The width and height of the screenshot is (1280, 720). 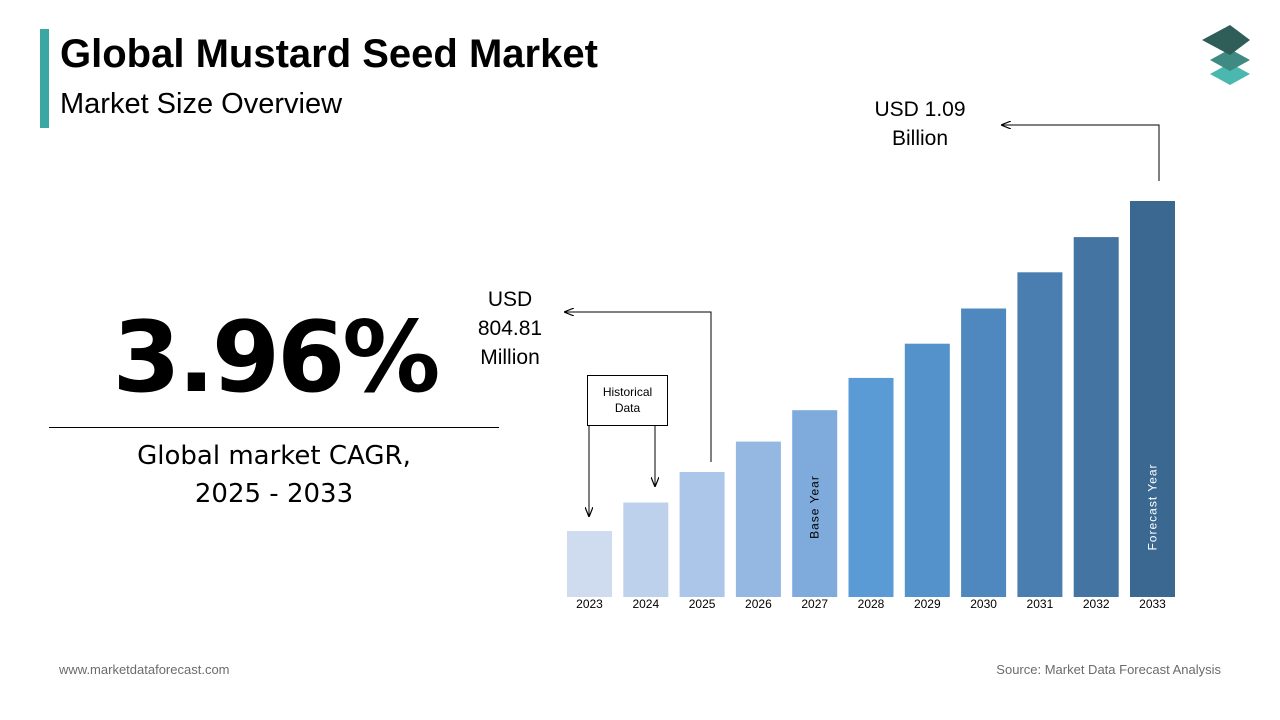 What do you see at coordinates (1108, 669) in the screenshot?
I see `footer-source: Source: Market Data Forecast Analysis` at bounding box center [1108, 669].